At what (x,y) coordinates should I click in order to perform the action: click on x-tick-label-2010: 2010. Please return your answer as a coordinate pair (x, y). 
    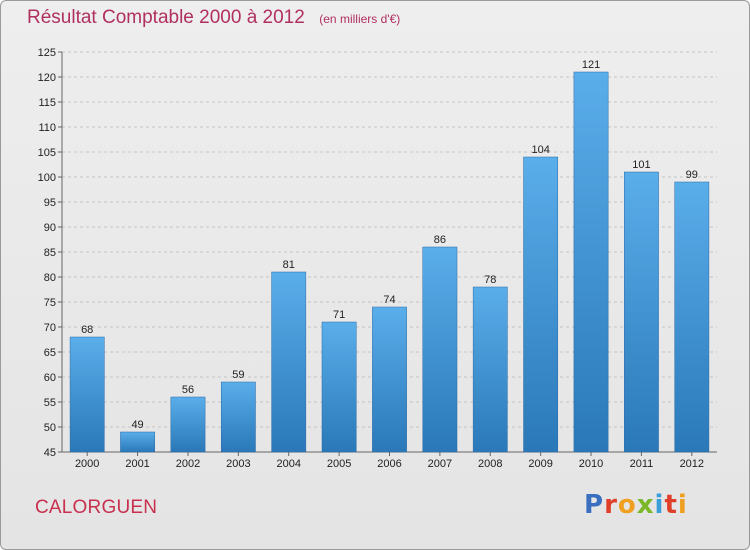
    Looking at the image, I should click on (591, 464).